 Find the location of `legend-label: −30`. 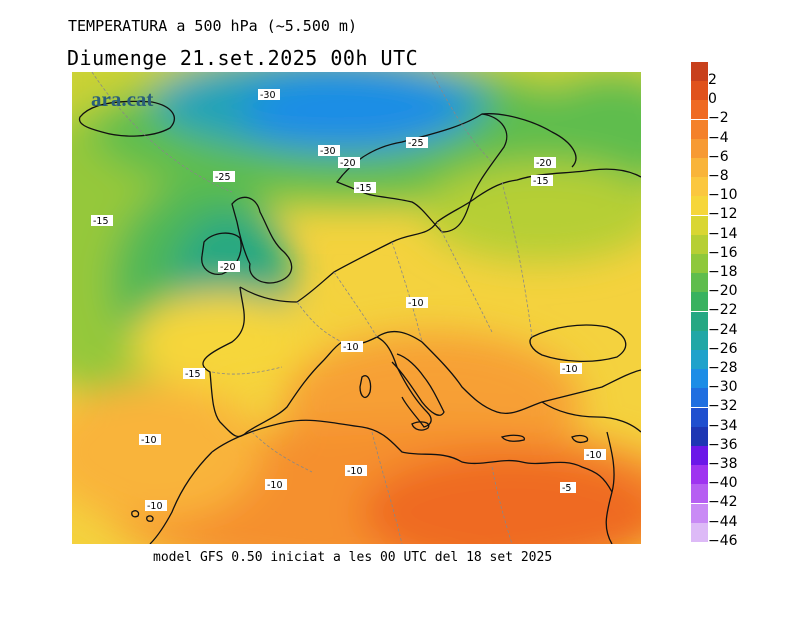

legend-label: −30 is located at coordinates (723, 387).